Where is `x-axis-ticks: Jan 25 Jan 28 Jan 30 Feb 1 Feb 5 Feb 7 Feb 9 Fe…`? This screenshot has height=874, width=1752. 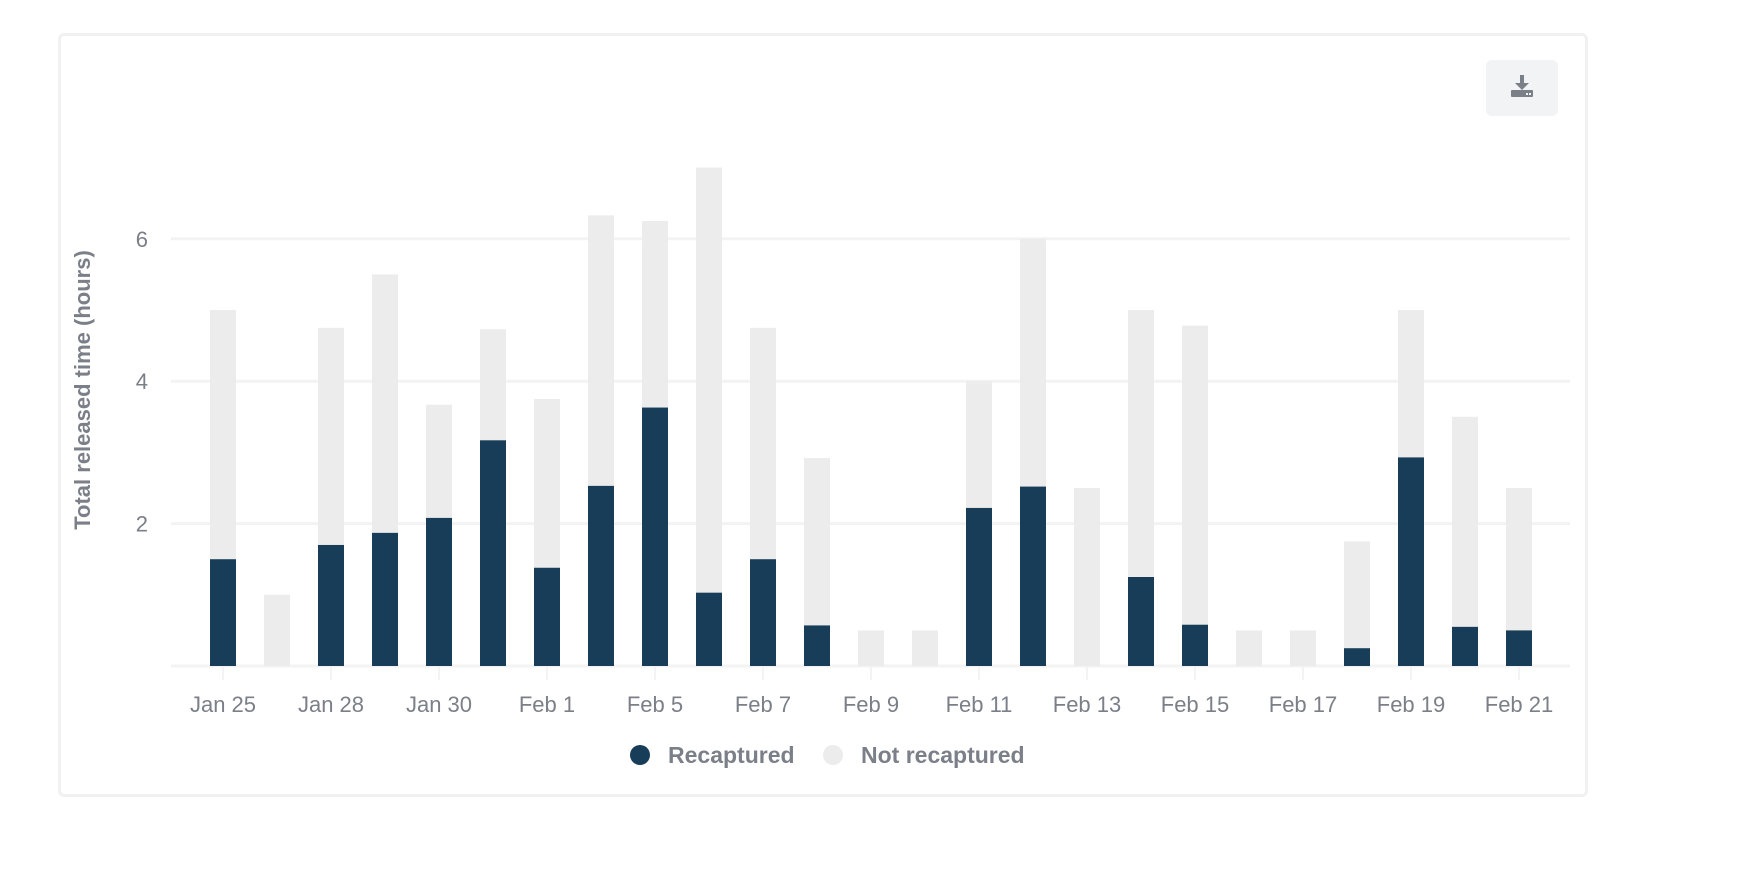 x-axis-ticks: Jan 25 Jan 28 Jan 30 Feb 1 Feb 5 Feb 7 Feb 9 Fe… is located at coordinates (871, 691).